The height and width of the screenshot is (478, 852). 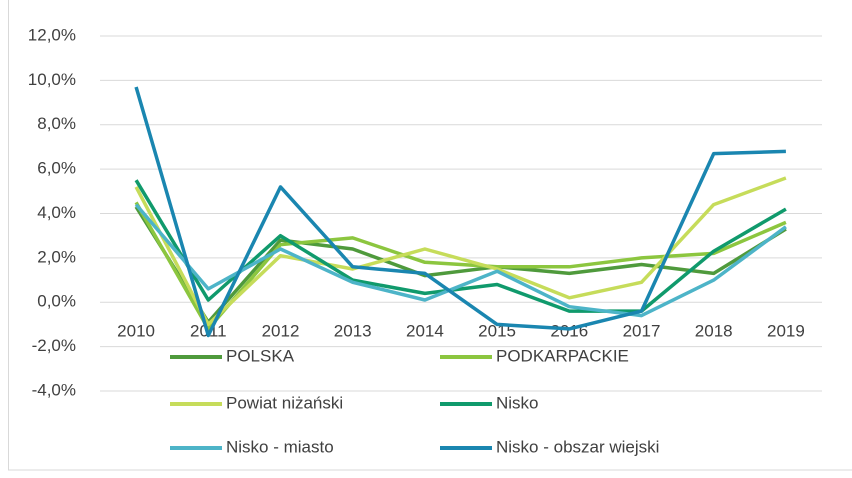 I want to click on legend-label: Nisko, so click(x=517, y=402).